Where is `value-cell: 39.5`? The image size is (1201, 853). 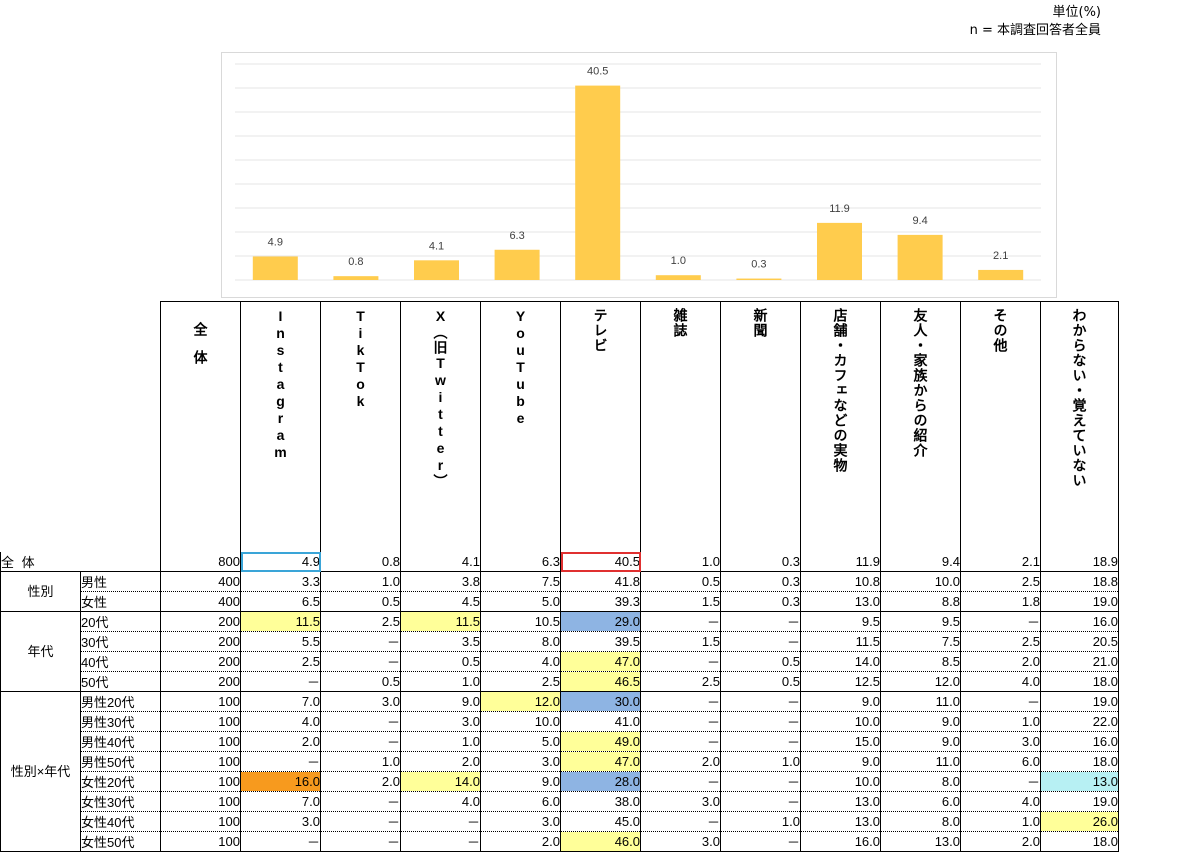 value-cell: 39.5 is located at coordinates (600, 641).